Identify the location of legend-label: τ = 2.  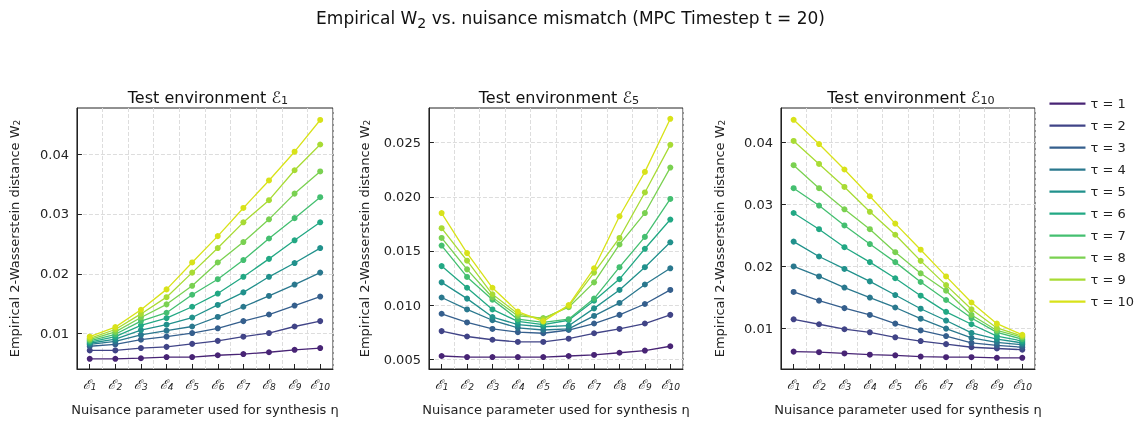
(1108, 125).